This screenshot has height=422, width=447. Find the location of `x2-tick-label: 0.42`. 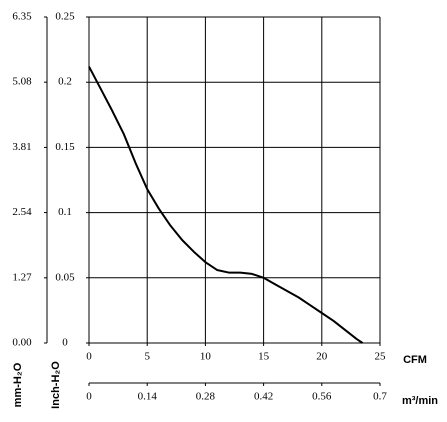

x2-tick-label: 0.42 is located at coordinates (263, 397).